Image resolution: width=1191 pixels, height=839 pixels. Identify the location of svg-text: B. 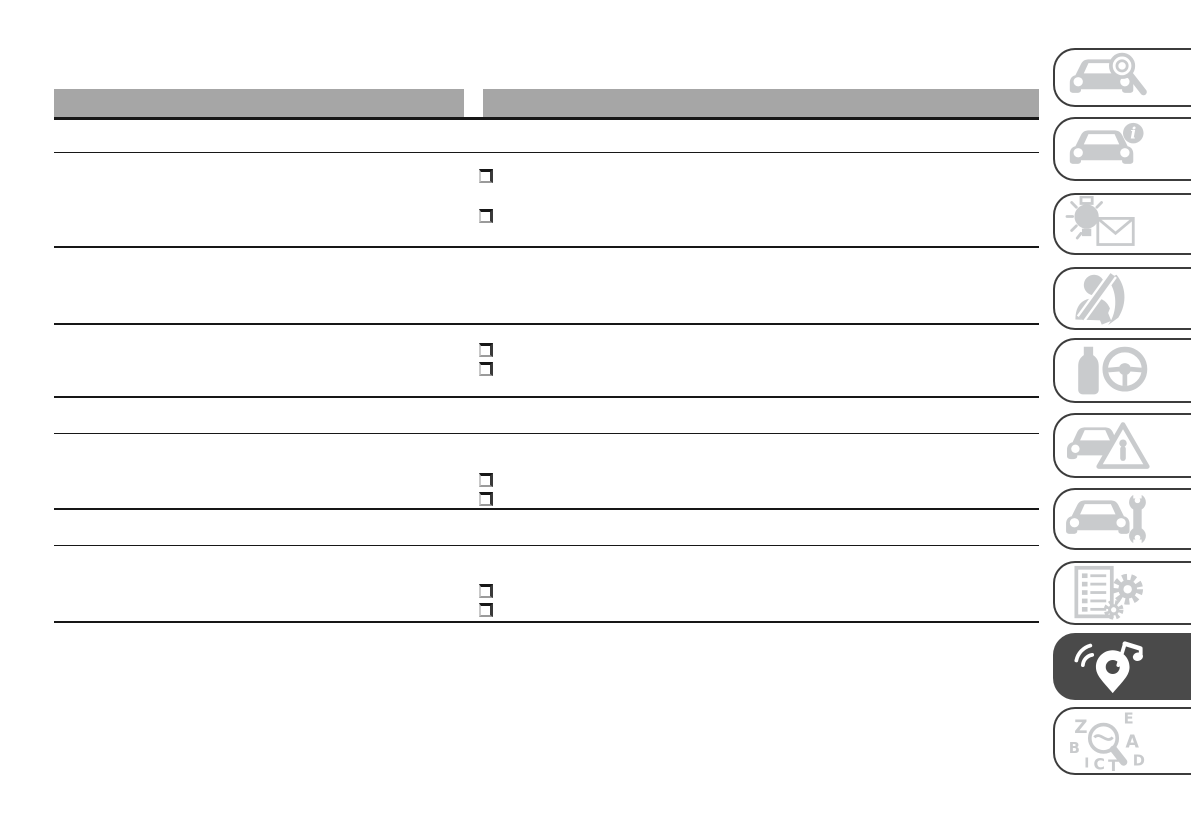
(1074, 748).